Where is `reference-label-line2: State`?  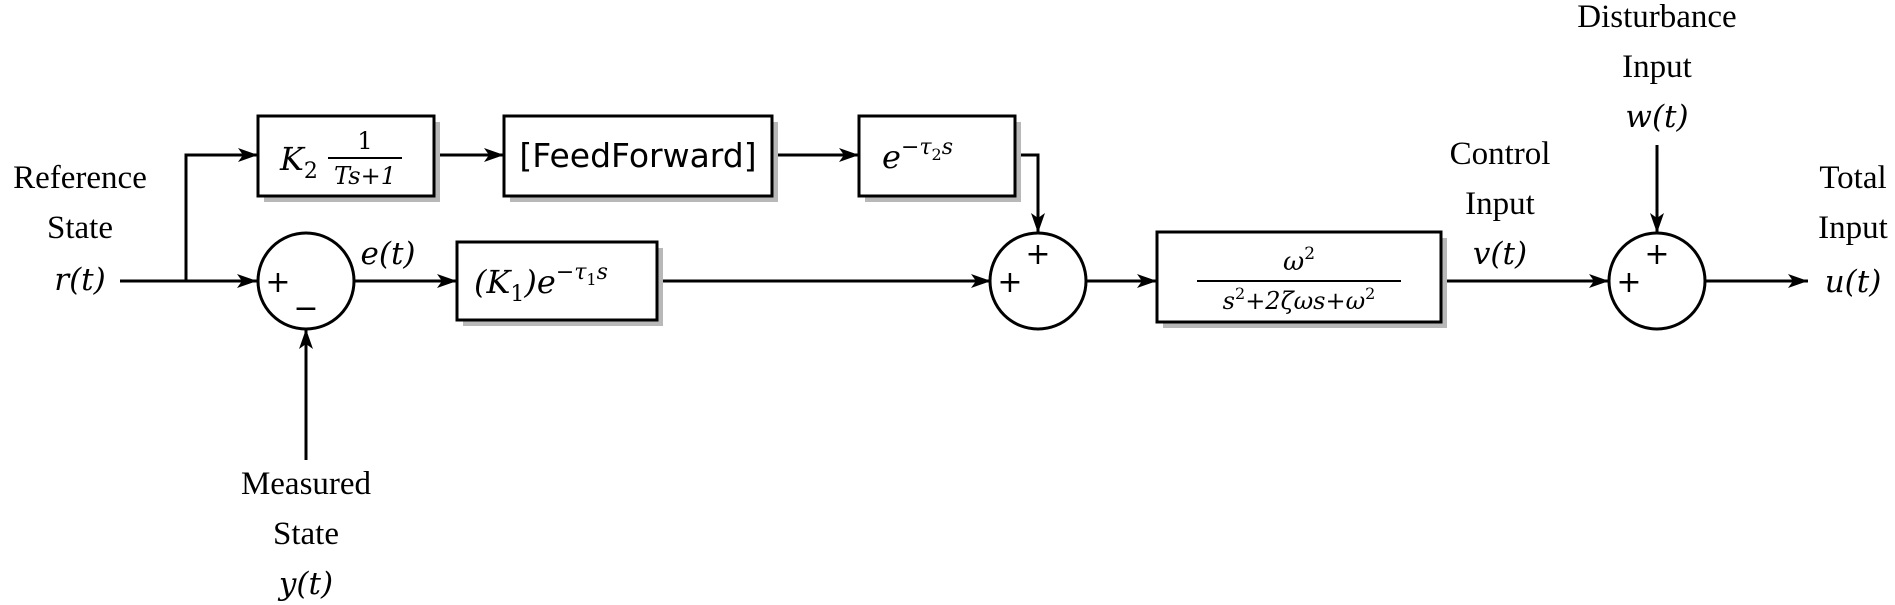 reference-label-line2: State is located at coordinates (80, 228).